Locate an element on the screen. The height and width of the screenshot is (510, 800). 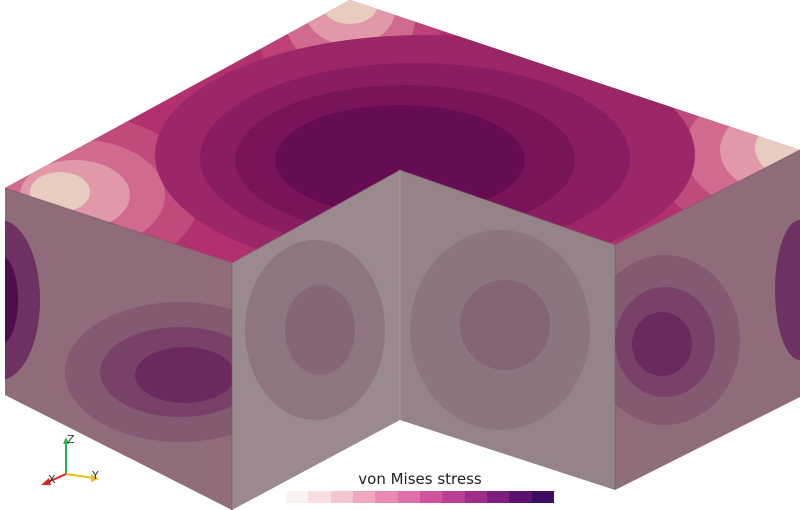
x-axis-arrow-icon is located at coordinates (46, 481).